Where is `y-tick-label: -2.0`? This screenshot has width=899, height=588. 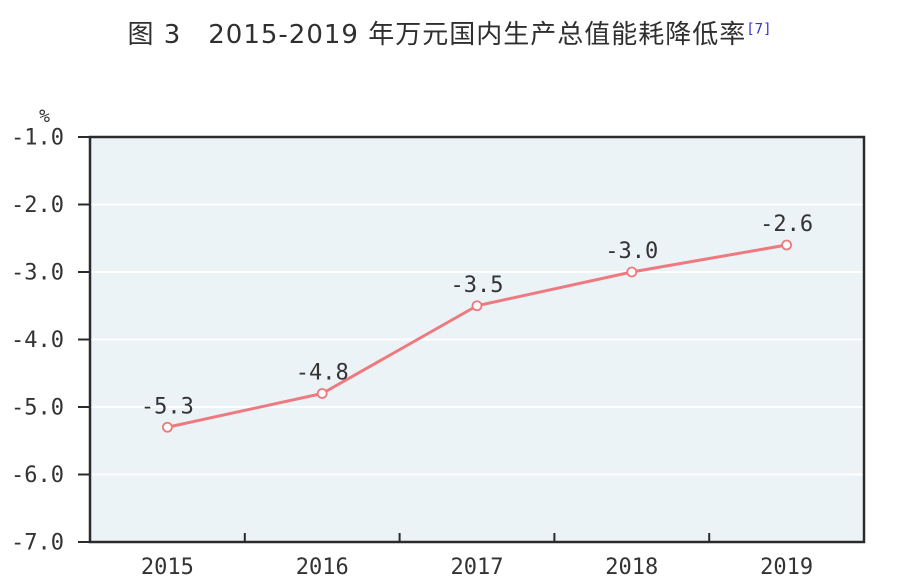
y-tick-label: -2.0 is located at coordinates (37, 205).